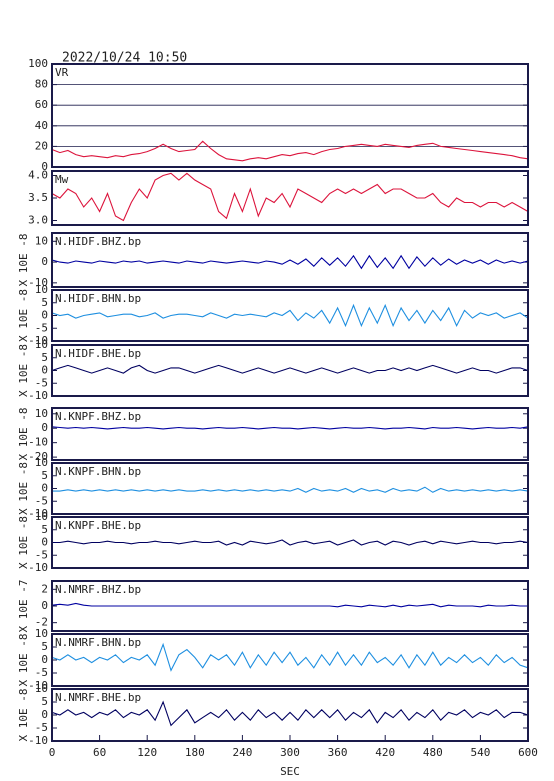 Image resolution: width=554 pixels, height=781 pixels. Describe the element at coordinates (480, 752) in the screenshot. I see `x-tick-label: 540` at that location.